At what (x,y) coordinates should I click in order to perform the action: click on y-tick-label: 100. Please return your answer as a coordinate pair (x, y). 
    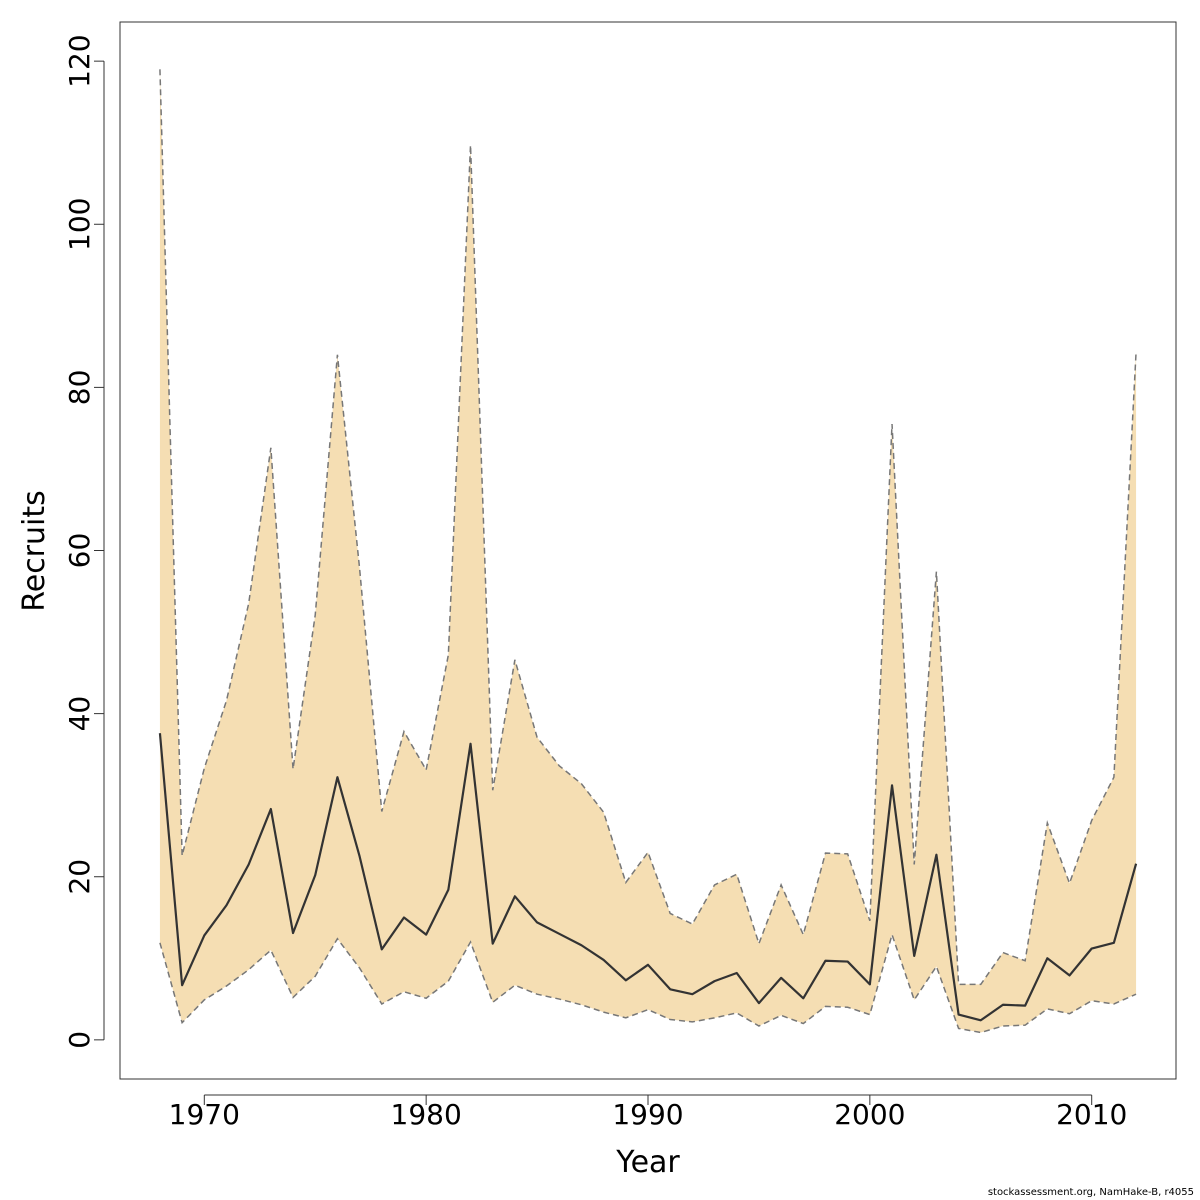
    Looking at the image, I should click on (79, 224).